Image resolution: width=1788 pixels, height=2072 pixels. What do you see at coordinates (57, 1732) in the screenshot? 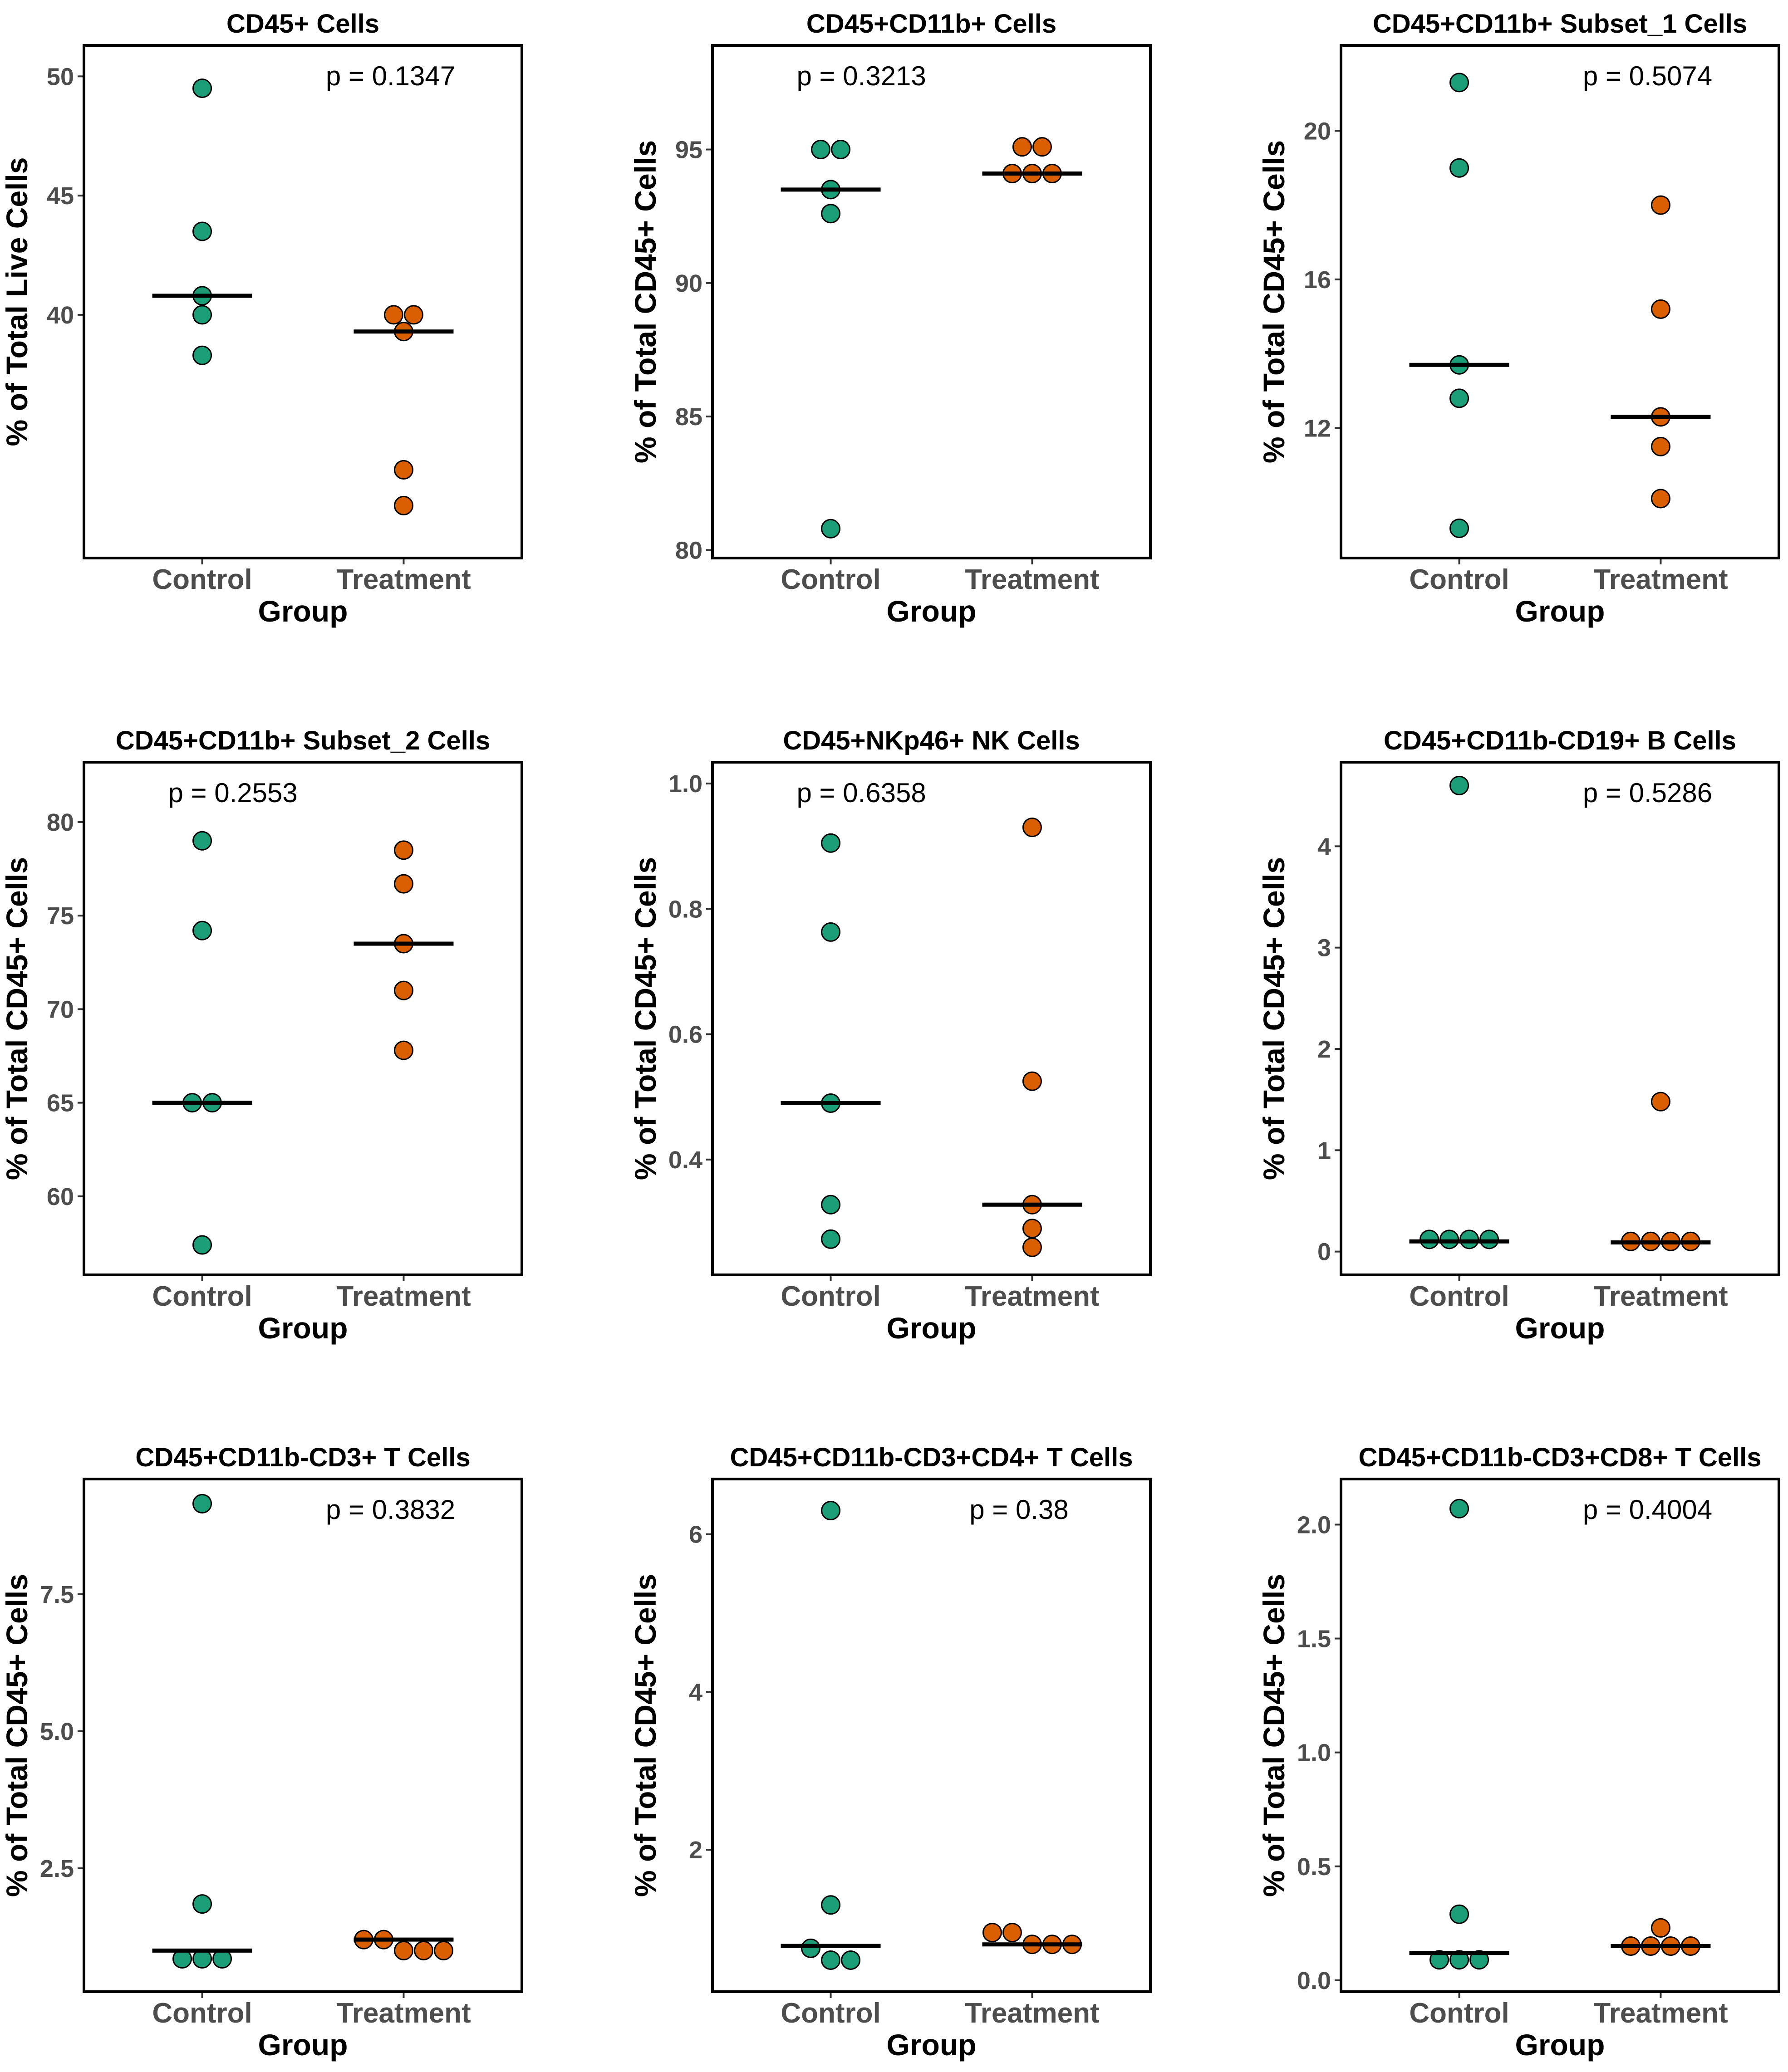
I see `y-tick-label: 5.0` at bounding box center [57, 1732].